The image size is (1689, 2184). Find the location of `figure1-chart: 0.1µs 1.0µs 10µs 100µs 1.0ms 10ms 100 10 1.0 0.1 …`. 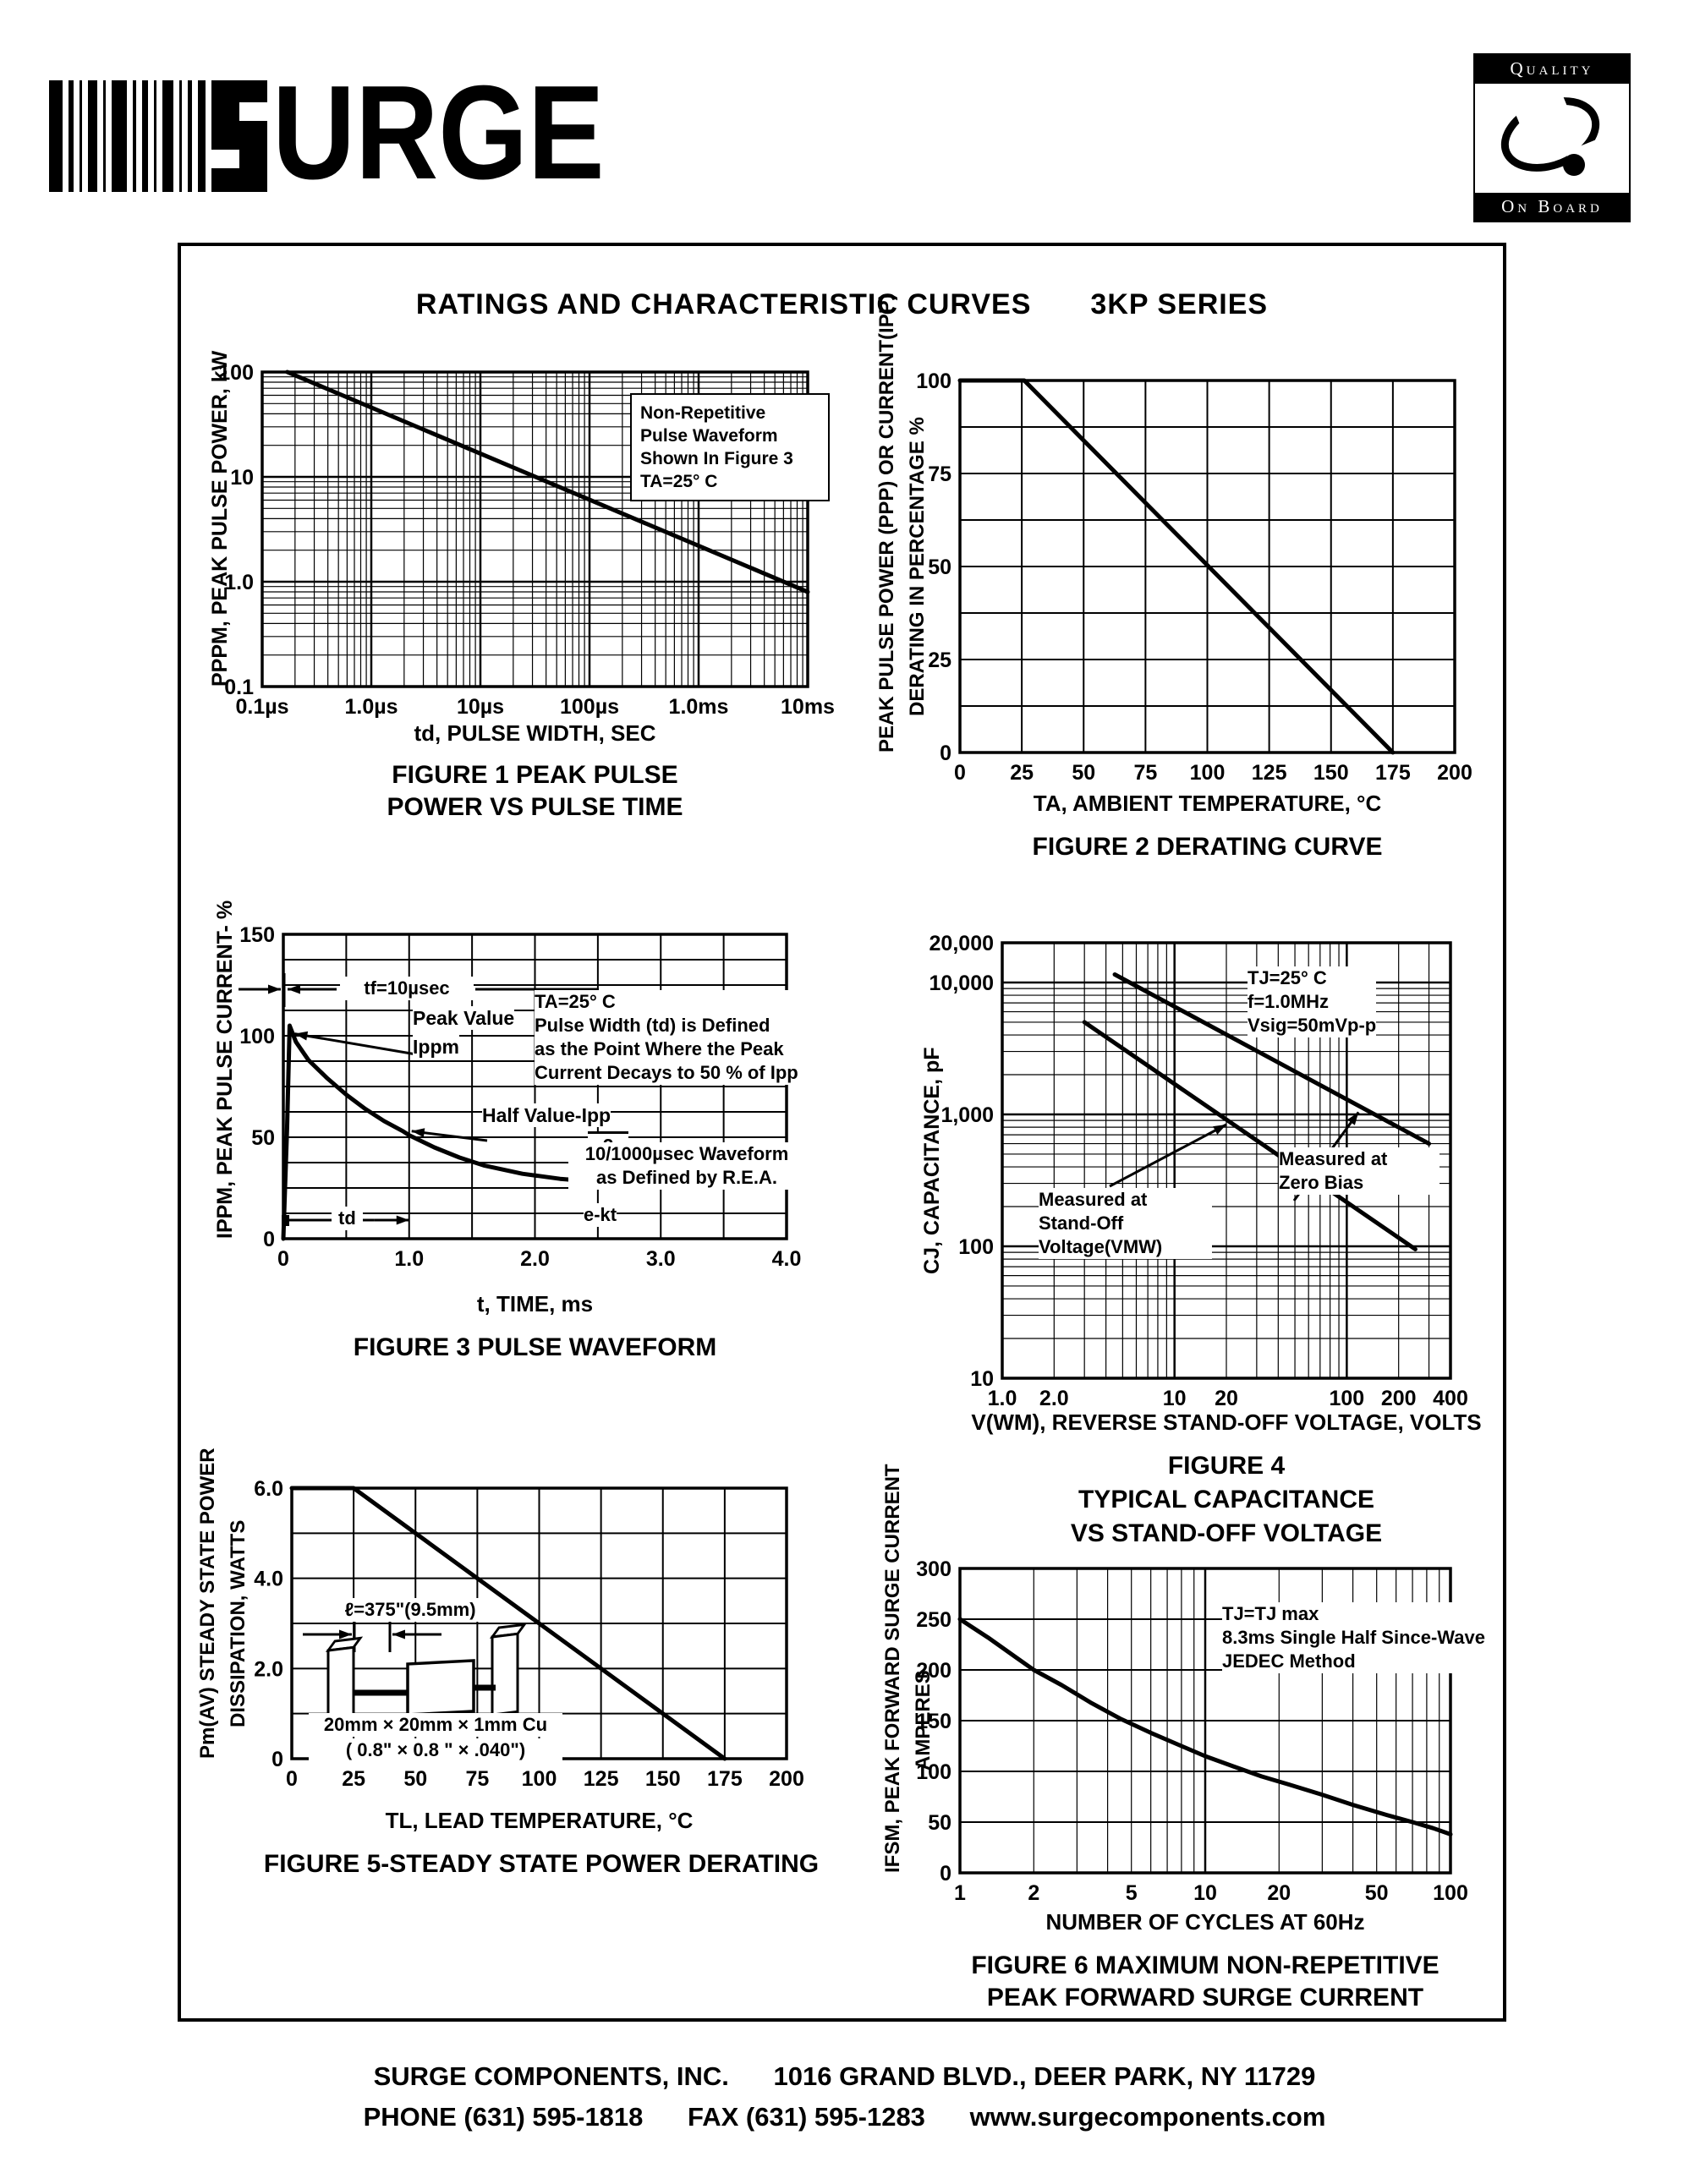

figure1-chart: 0.1µs 1.0µs 10µs 100µs 1.0ms 10ms 100 10 1.0 0.1 … is located at coordinates (529, 590).